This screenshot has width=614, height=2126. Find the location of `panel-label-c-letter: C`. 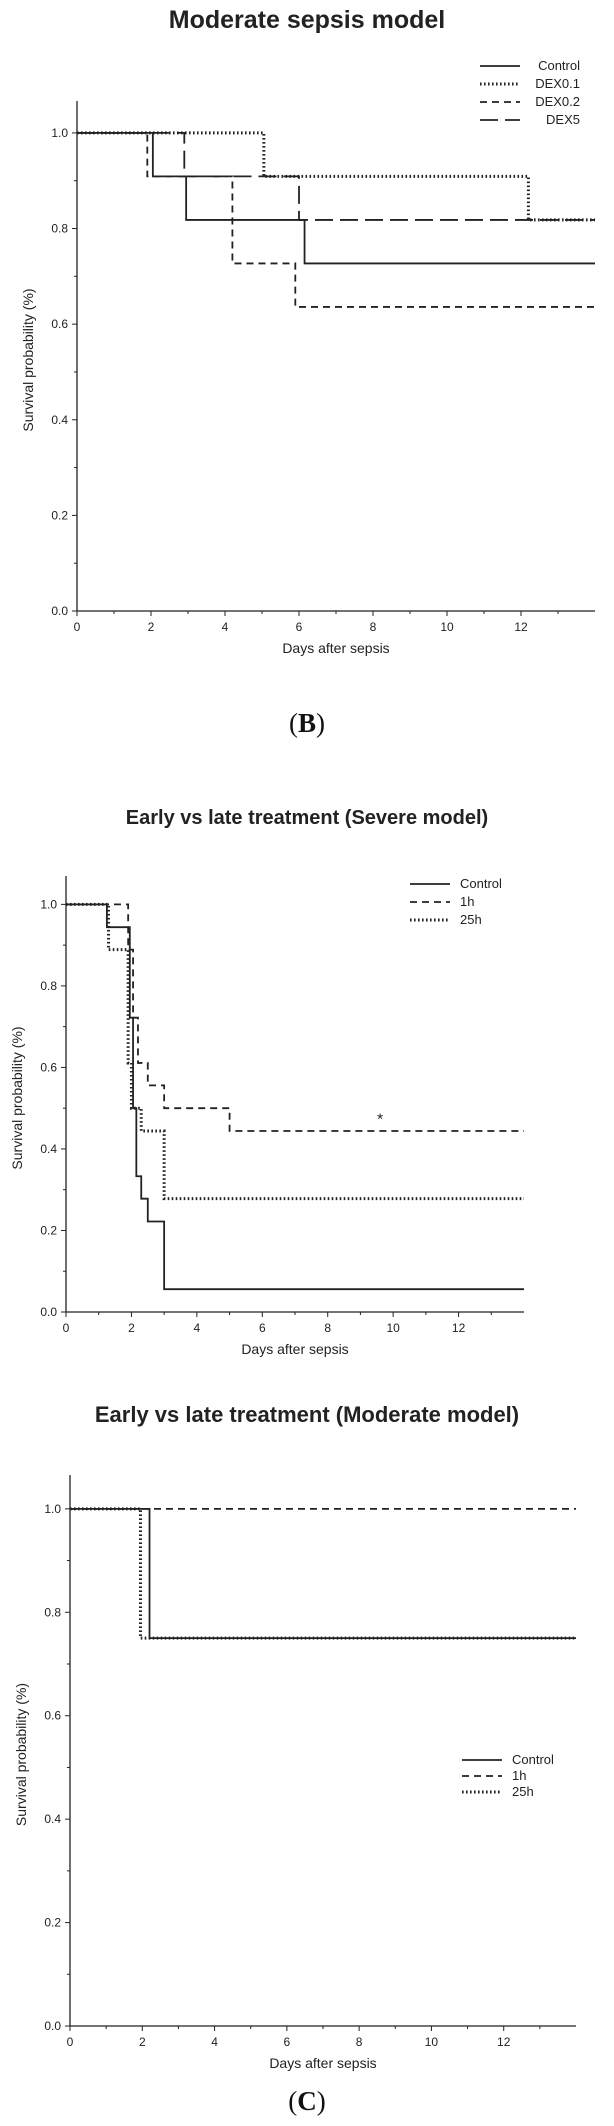

panel-label-c-letter: C is located at coordinates (307, 2101).